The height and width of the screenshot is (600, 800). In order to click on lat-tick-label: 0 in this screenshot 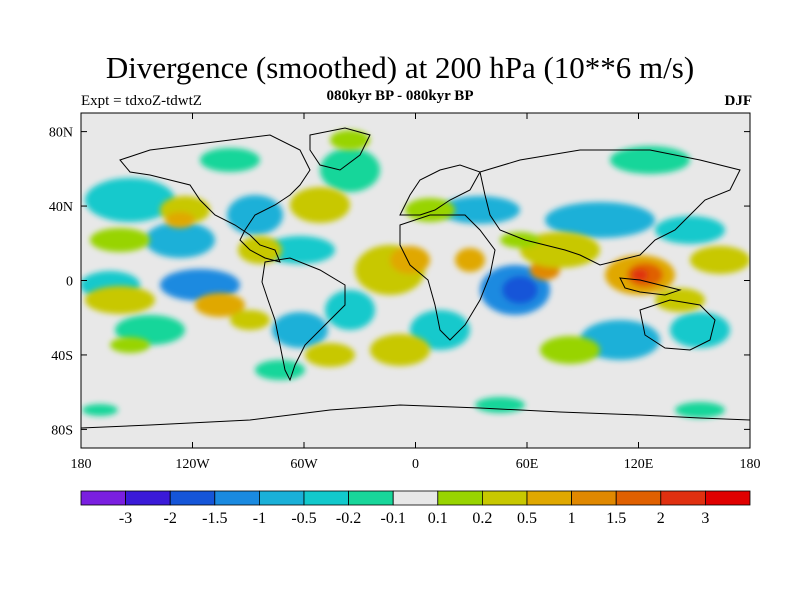, I will do `click(69, 282)`.